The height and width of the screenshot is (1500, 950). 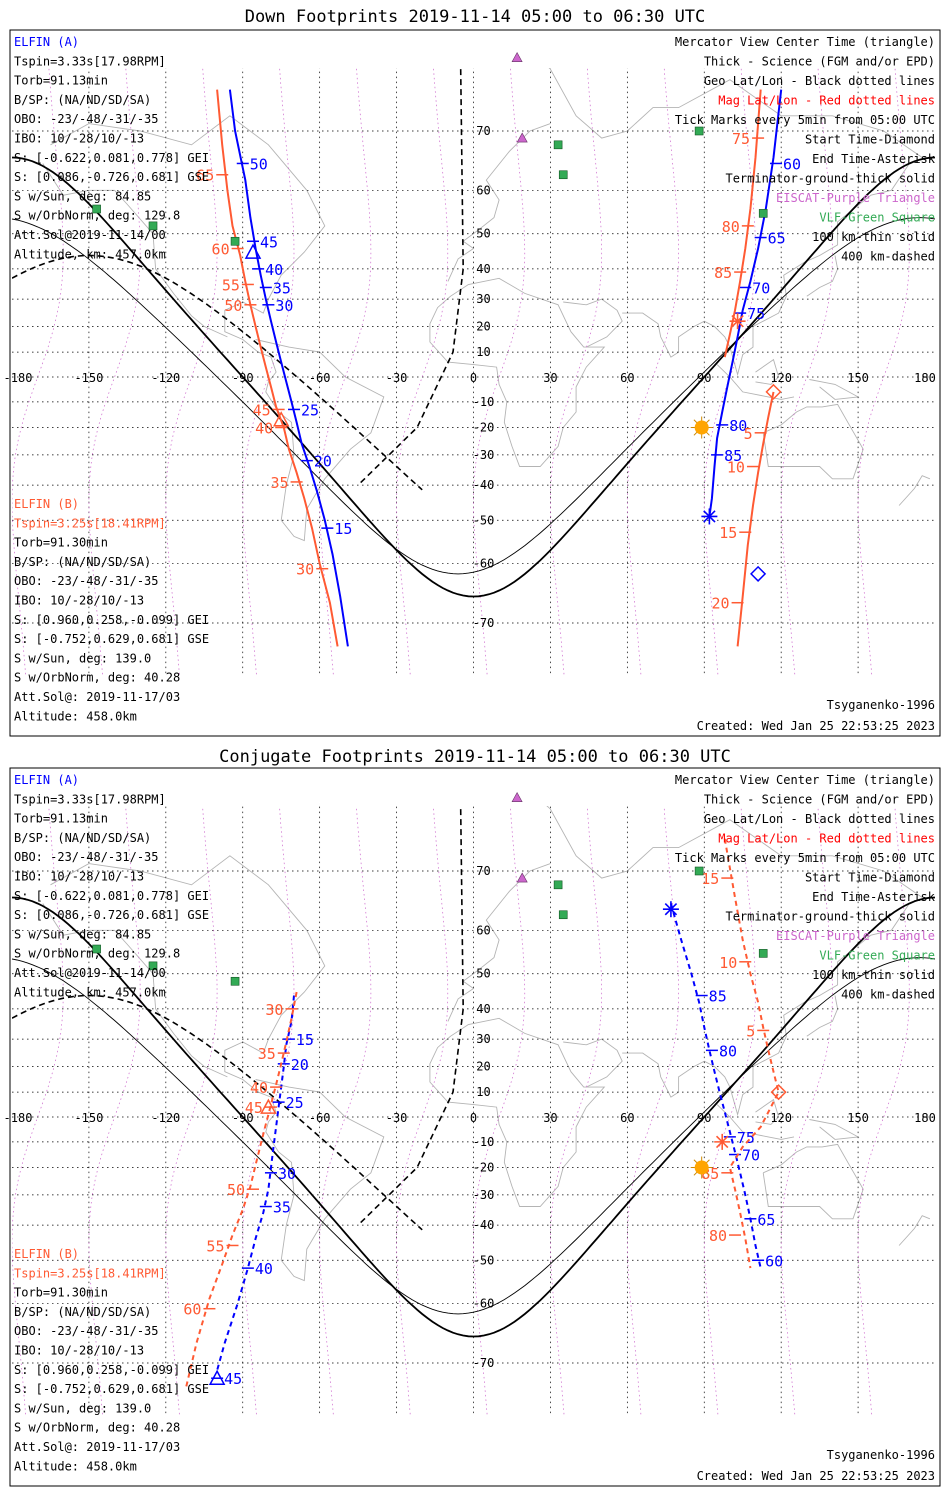 I want to click on legend-entry: Start Time-Diamond, so click(x=870, y=878).